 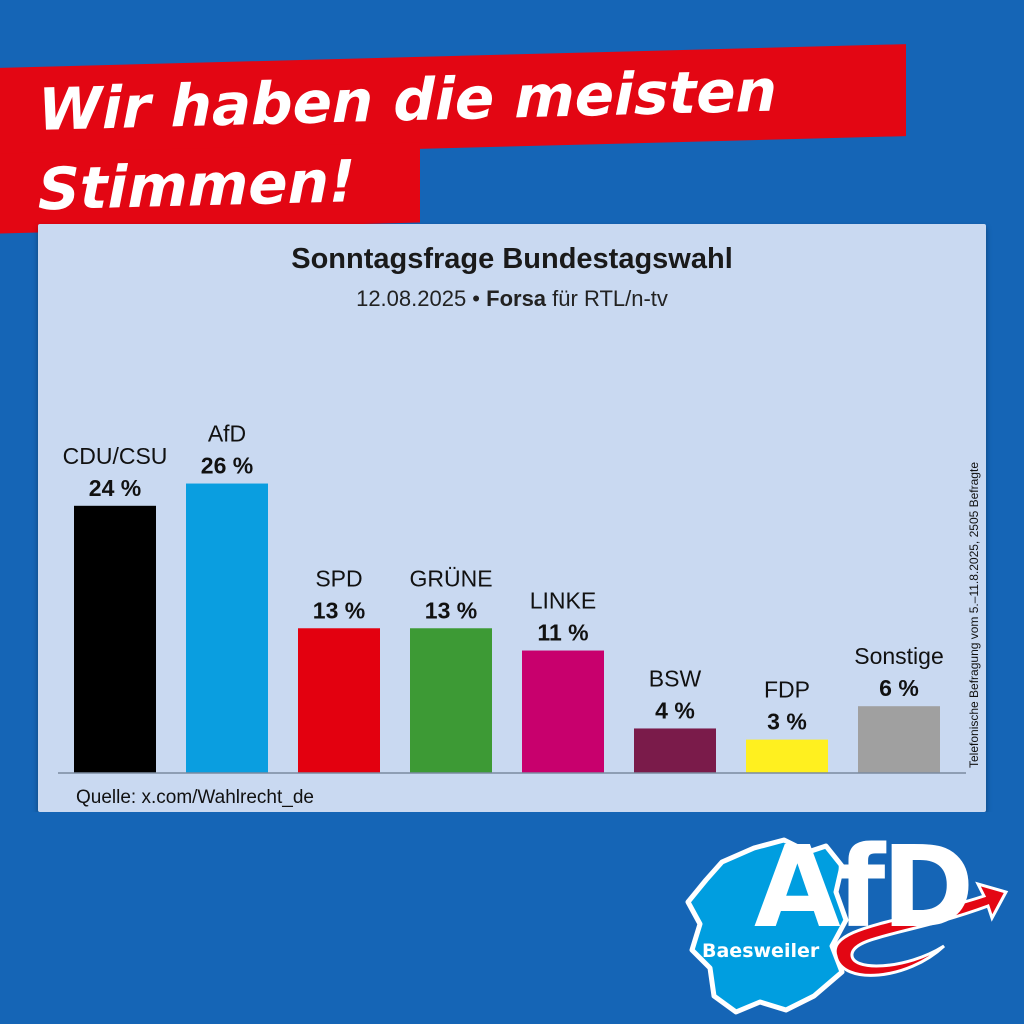 I want to click on chart-title: Sonntagsfrage Bundestagswahl, so click(x=512, y=259).